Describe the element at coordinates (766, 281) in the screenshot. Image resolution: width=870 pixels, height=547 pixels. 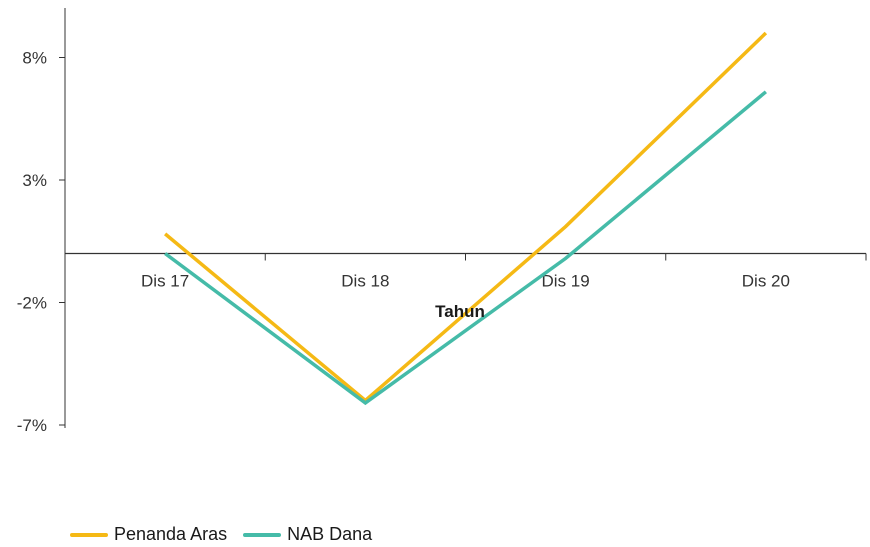
I see `x-tick-label: Dis 20` at that location.